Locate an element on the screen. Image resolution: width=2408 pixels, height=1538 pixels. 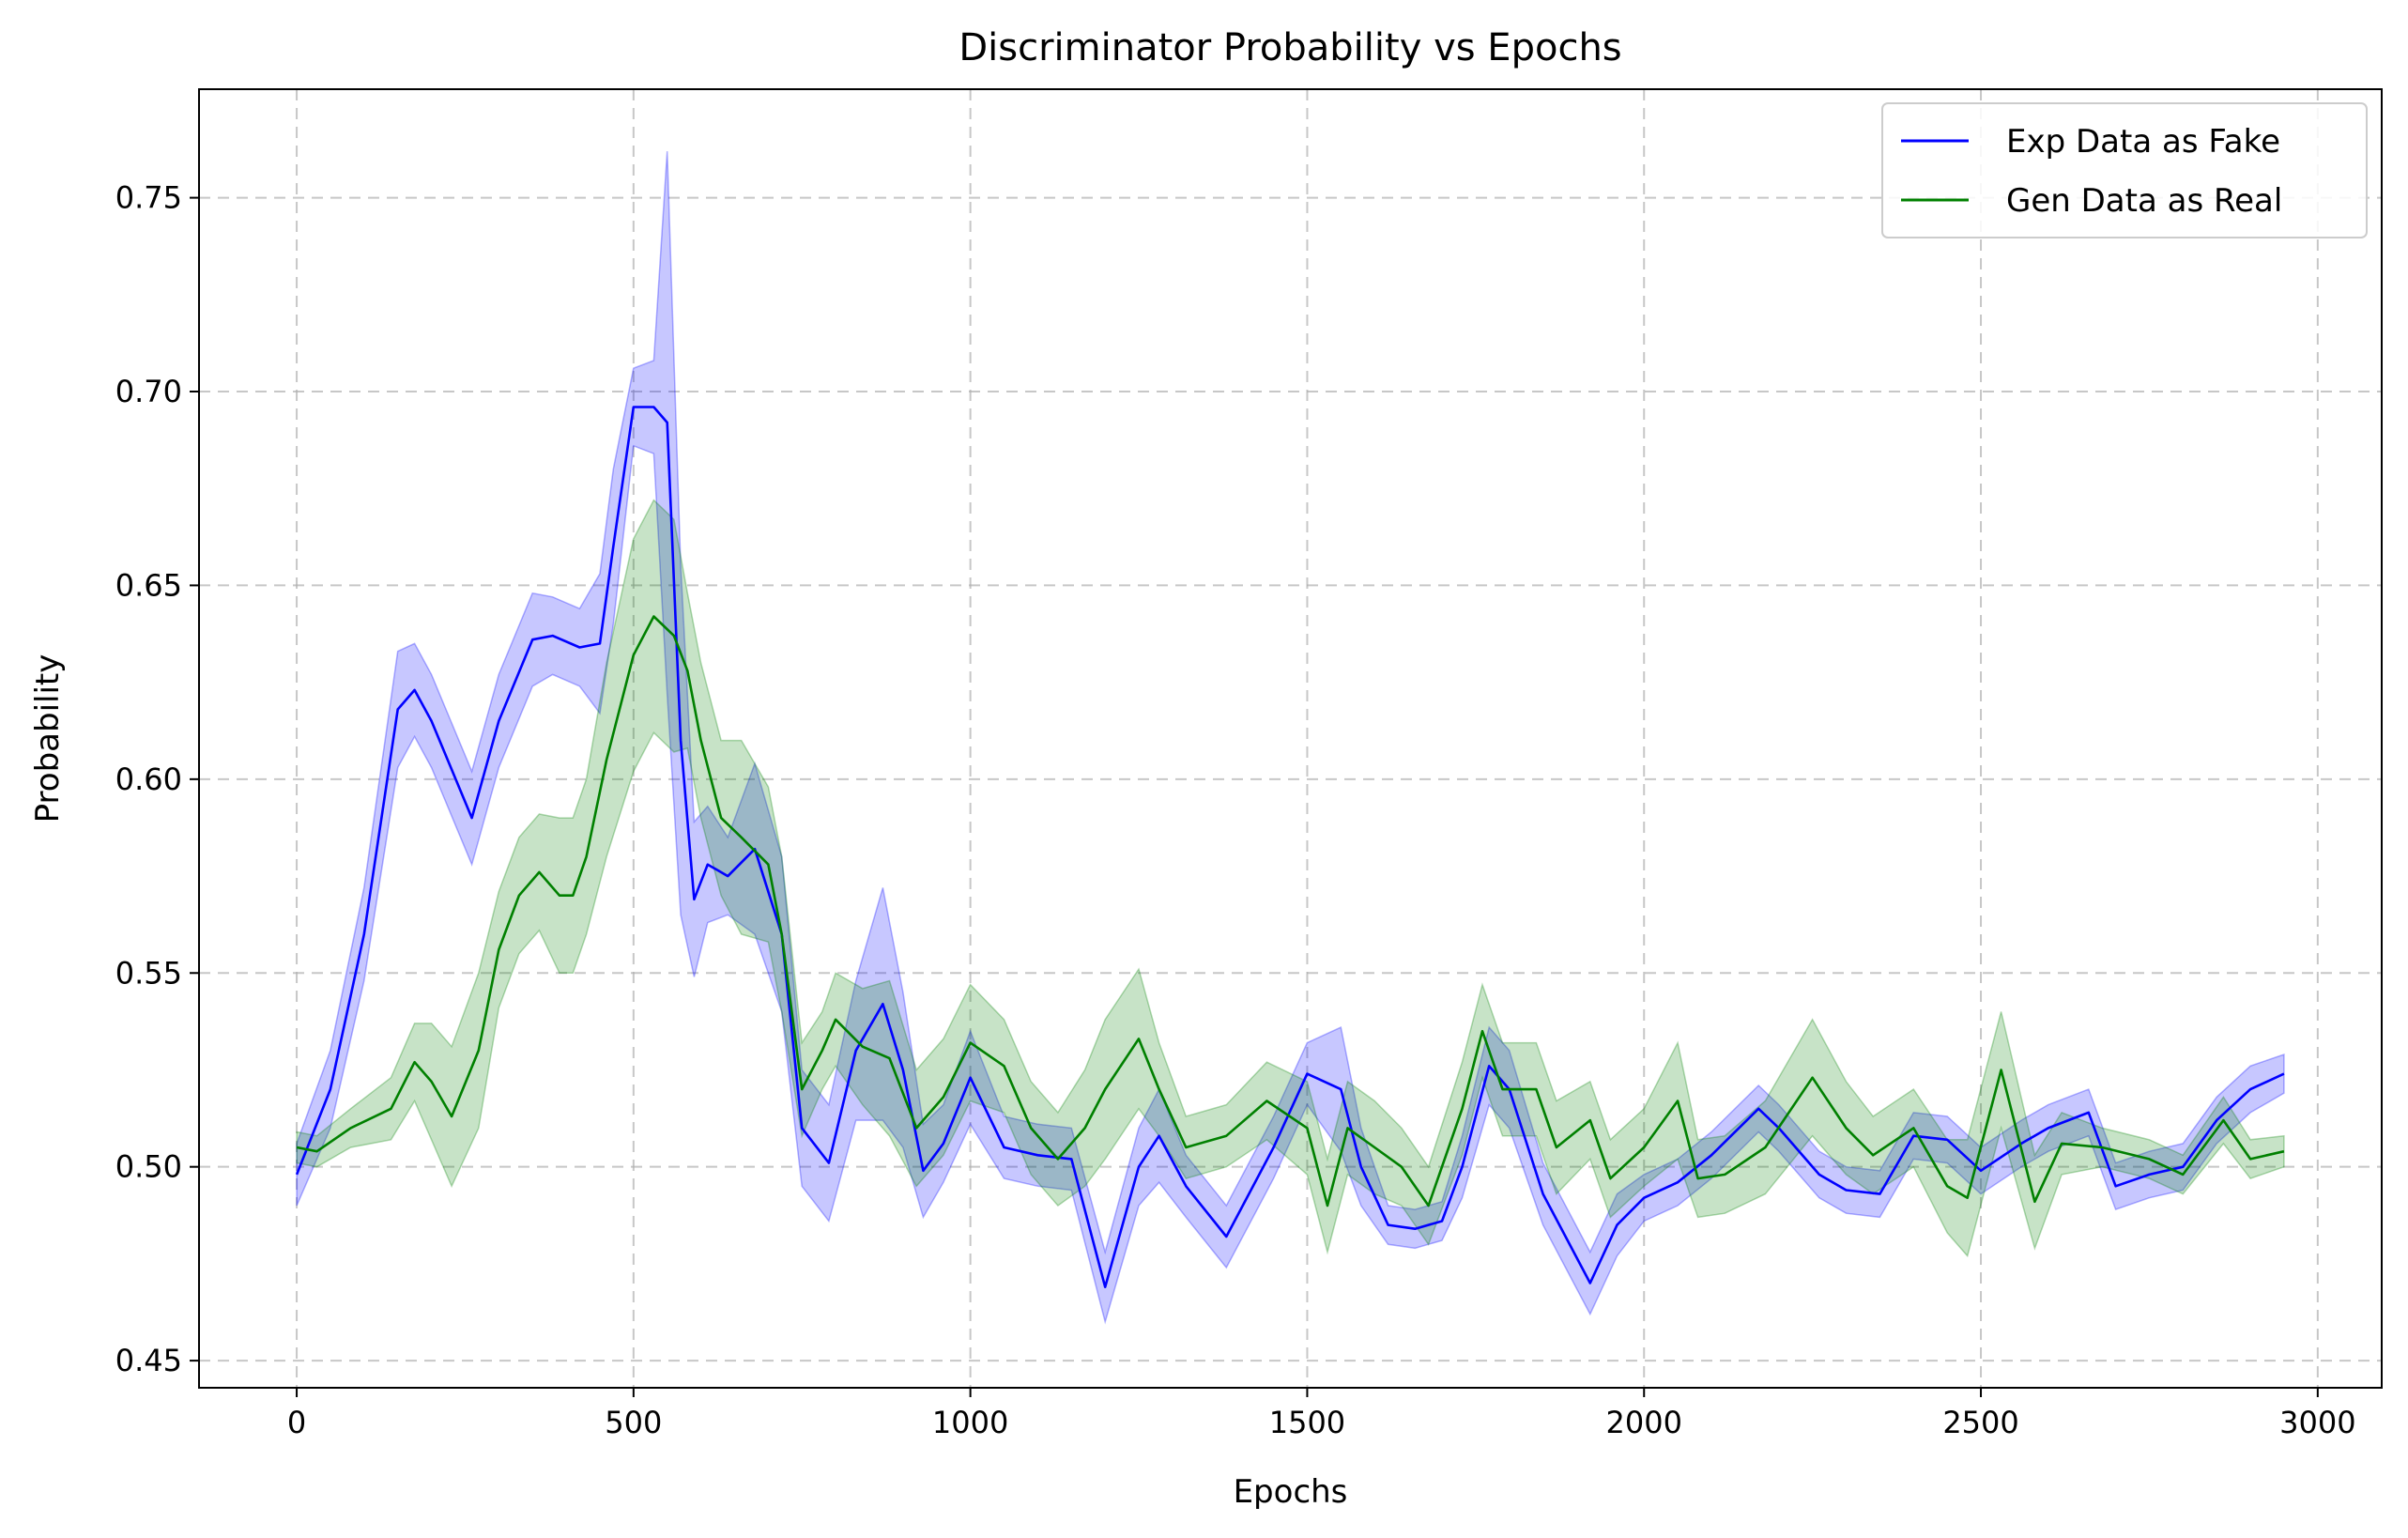
legend: Exp Data as Fake Gen Data as Real is located at coordinates (2124, 170).